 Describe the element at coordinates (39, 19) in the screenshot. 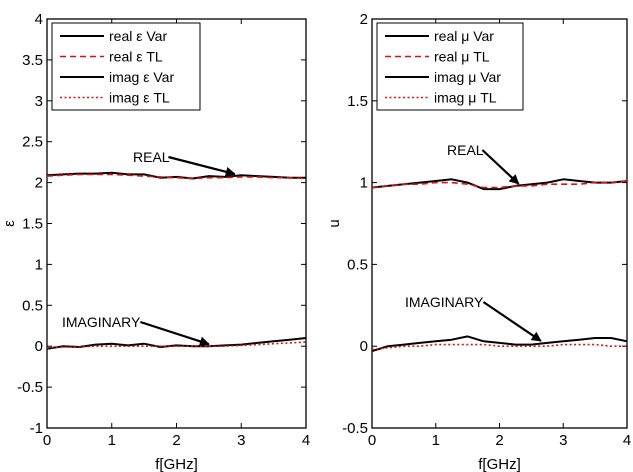

I see `y-tick-label: 4` at that location.